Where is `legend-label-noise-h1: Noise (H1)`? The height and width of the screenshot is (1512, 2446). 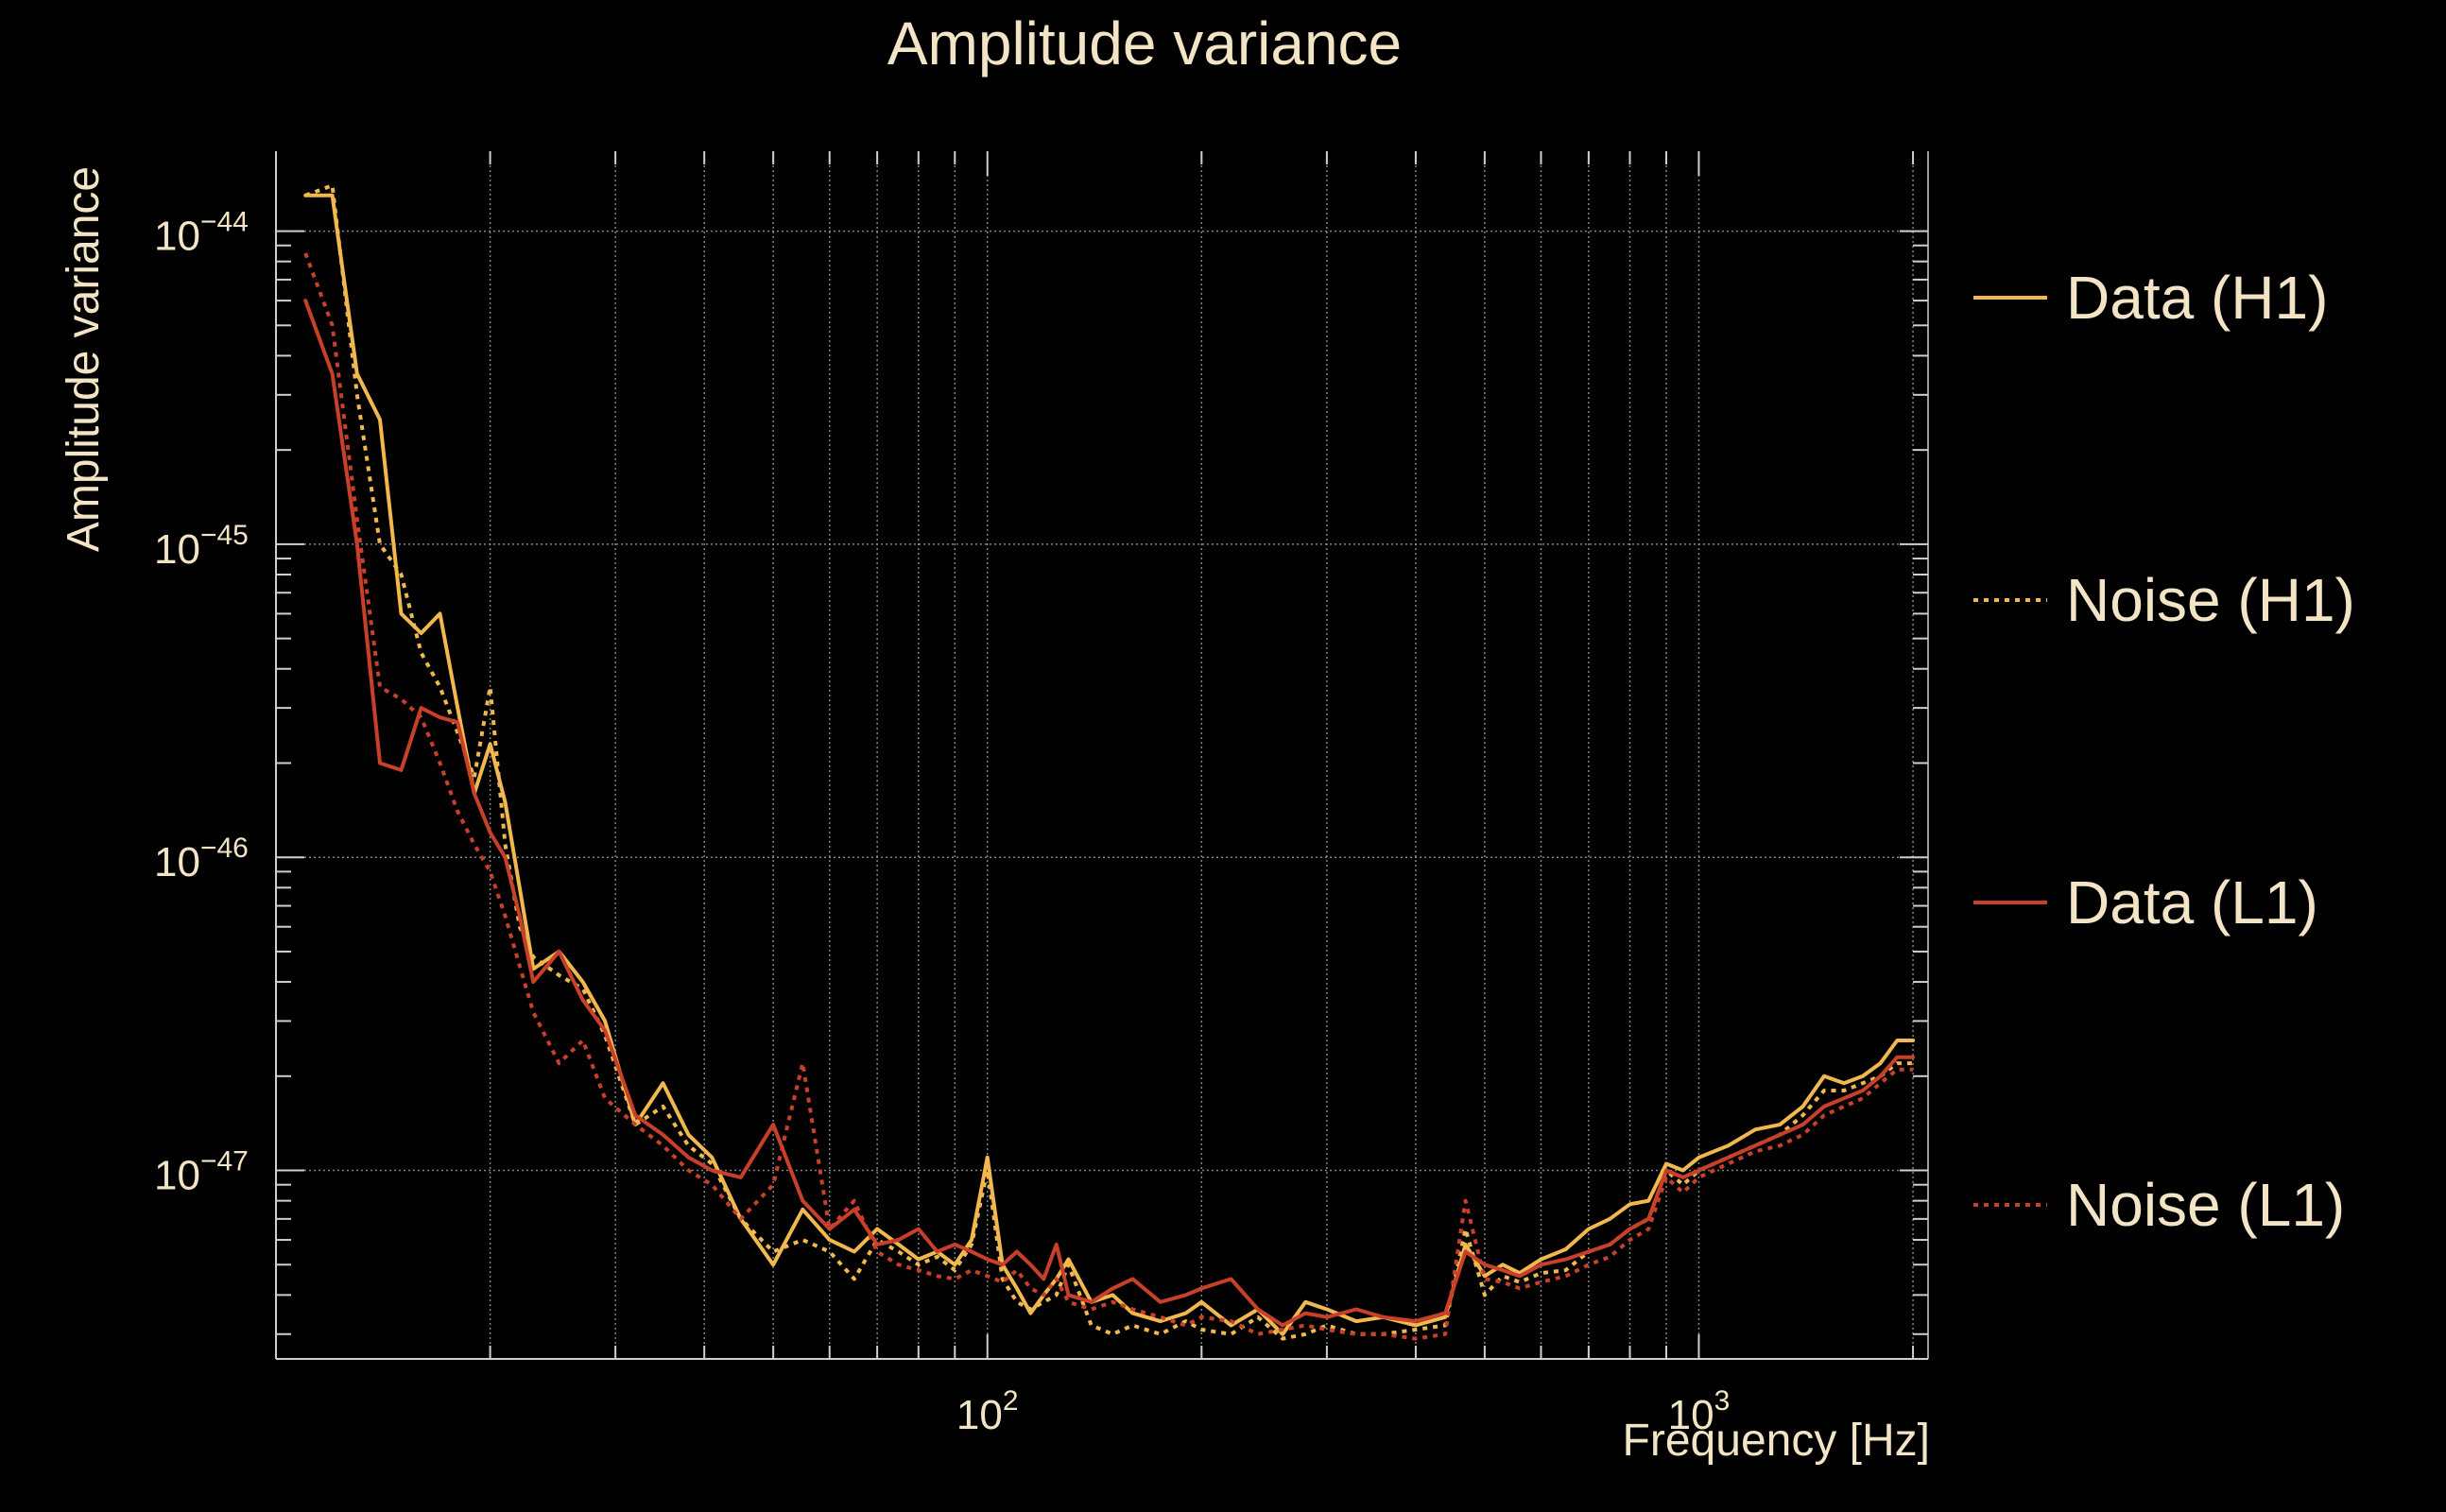 legend-label-noise-h1: Noise (H1) is located at coordinates (2210, 600).